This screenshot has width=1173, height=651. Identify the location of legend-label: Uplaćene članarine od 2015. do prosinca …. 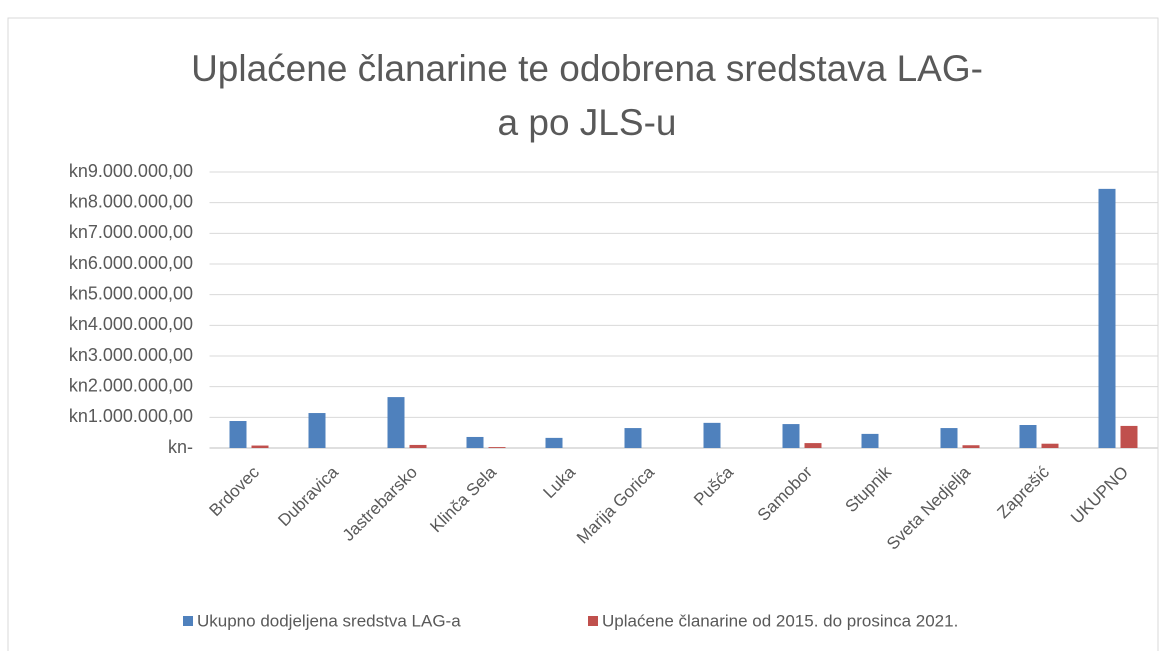
(780, 620).